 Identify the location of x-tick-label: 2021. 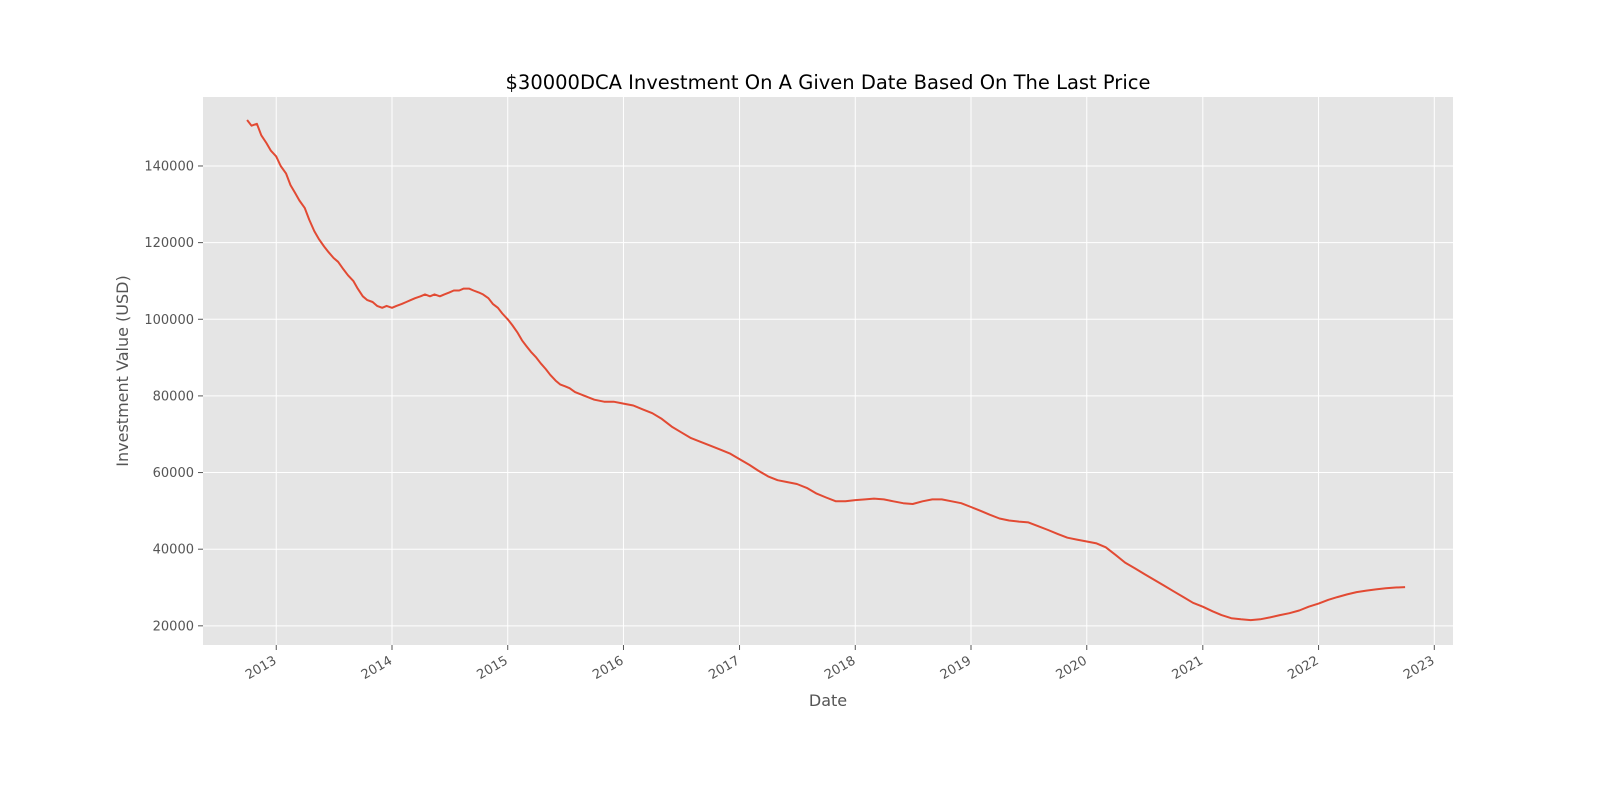
(1188, 668).